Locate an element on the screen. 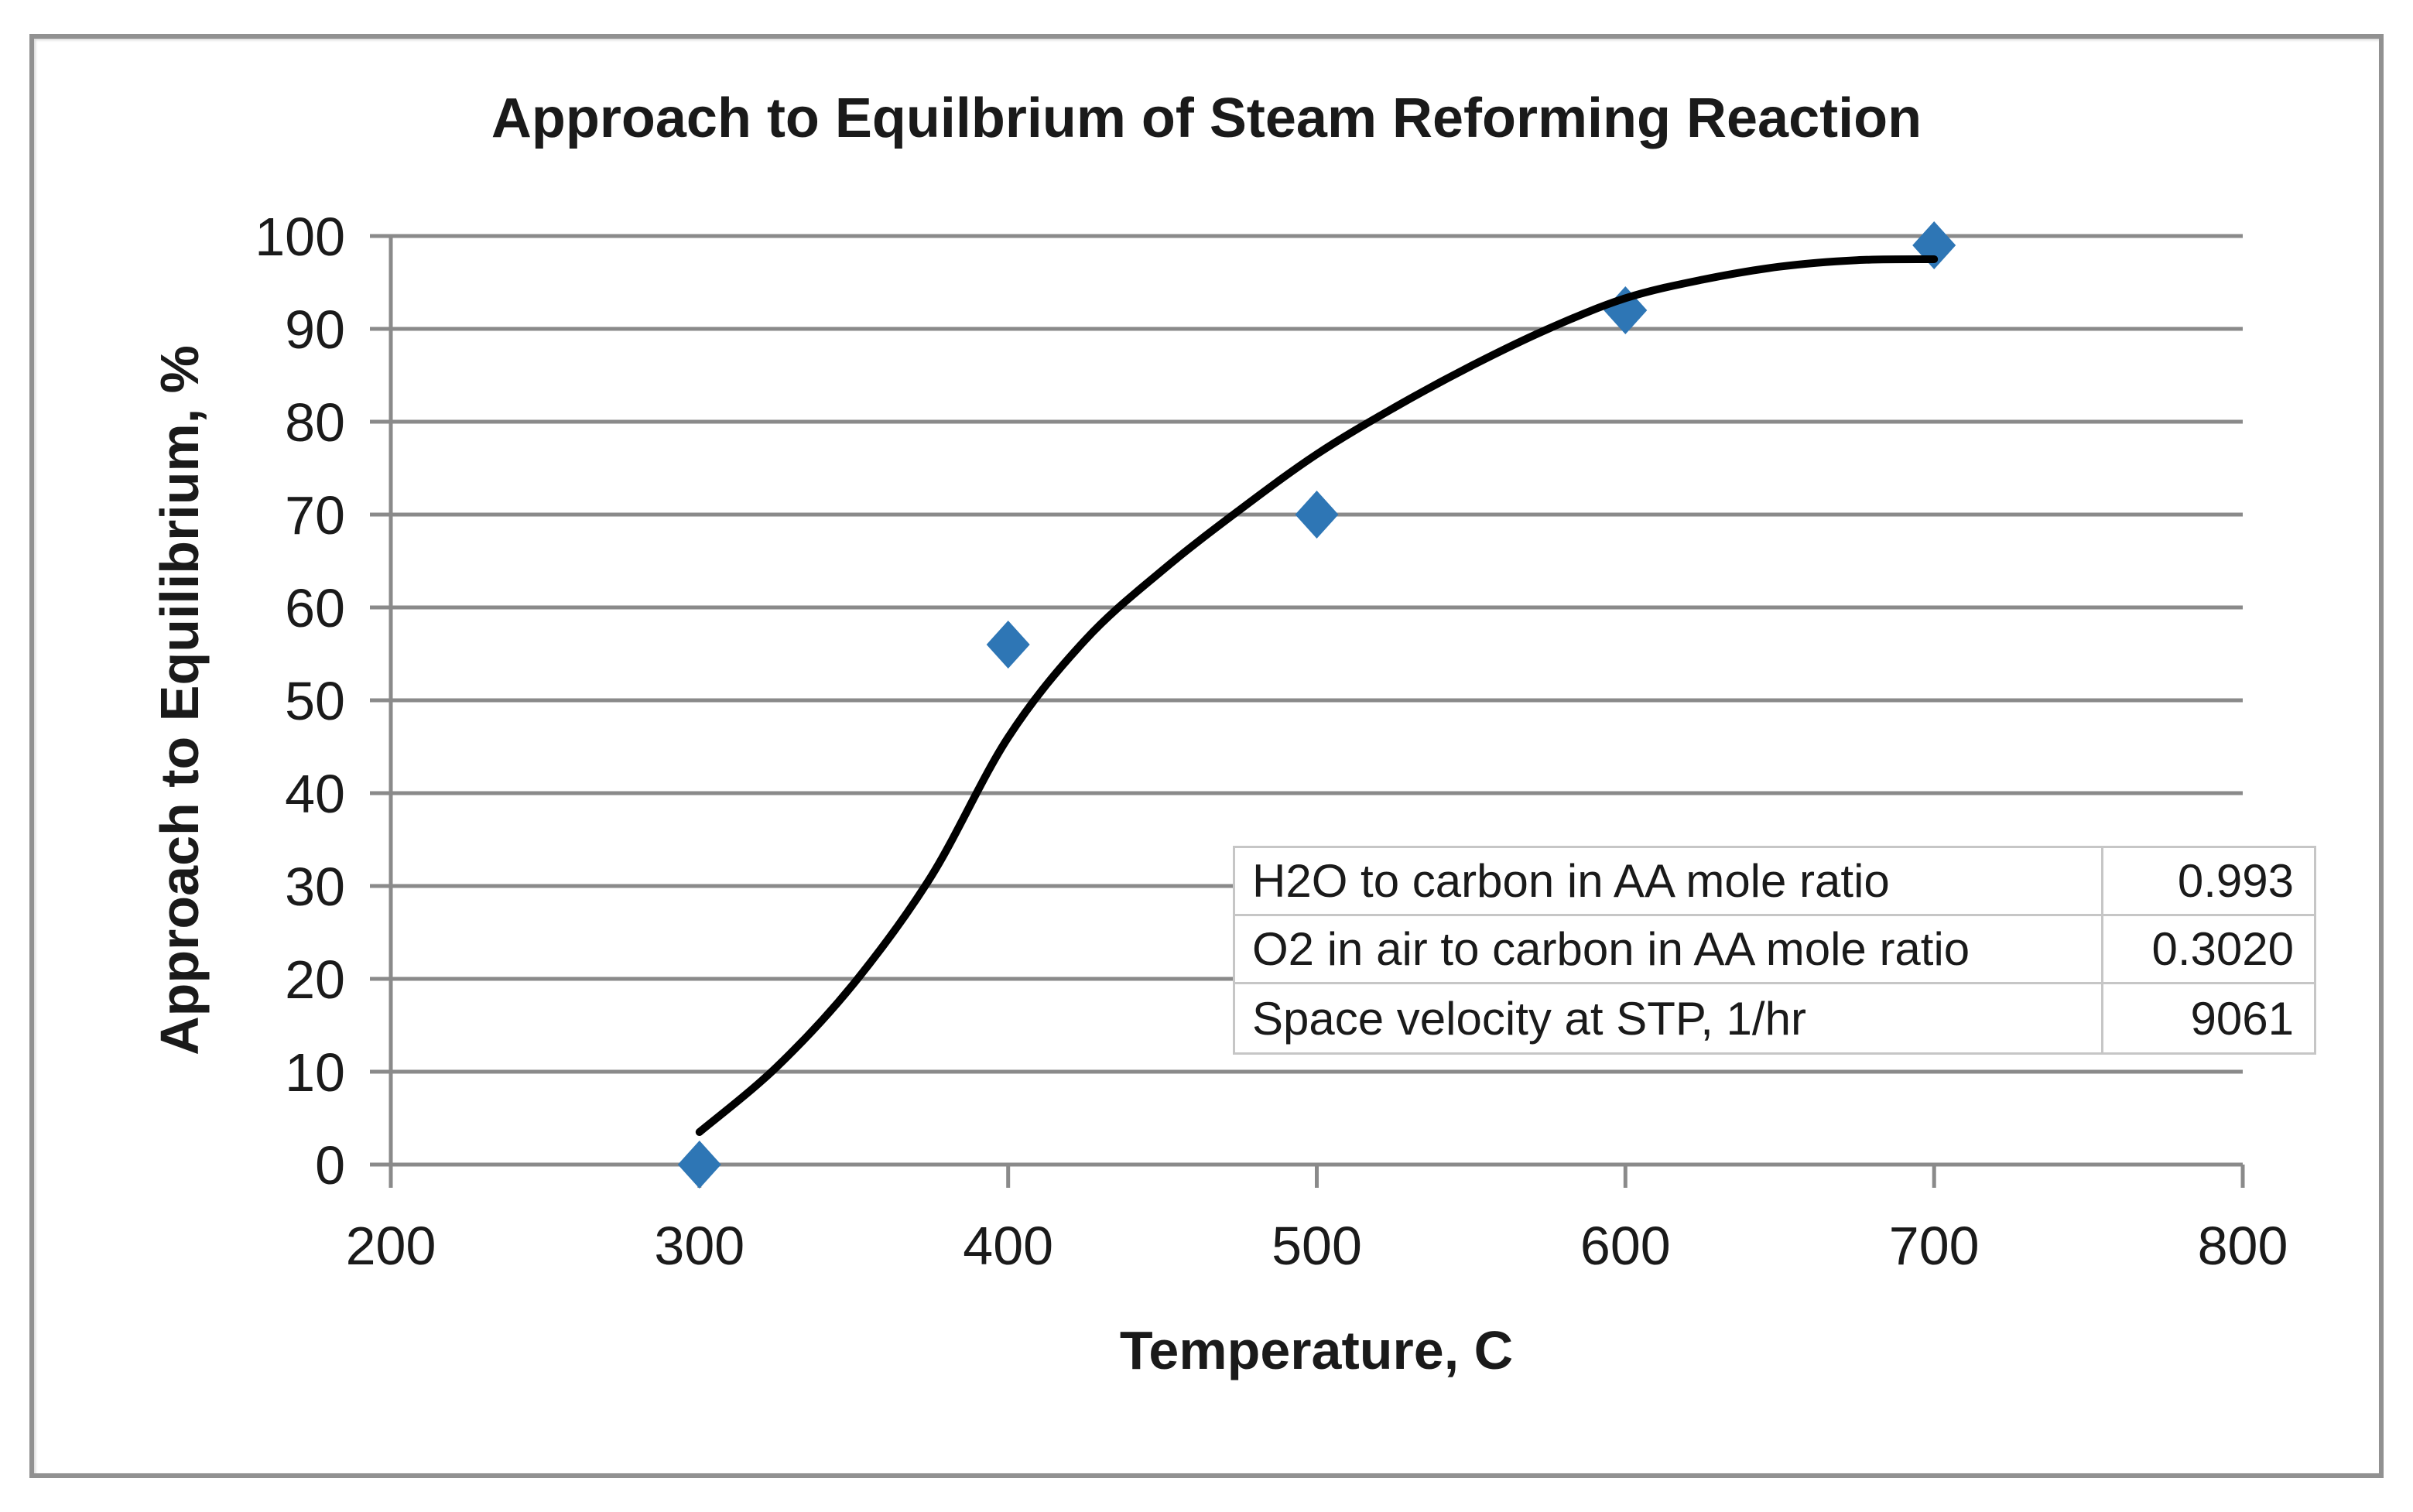 The width and height of the screenshot is (2413, 1512). x-tick-label: 500 is located at coordinates (1317, 1246).